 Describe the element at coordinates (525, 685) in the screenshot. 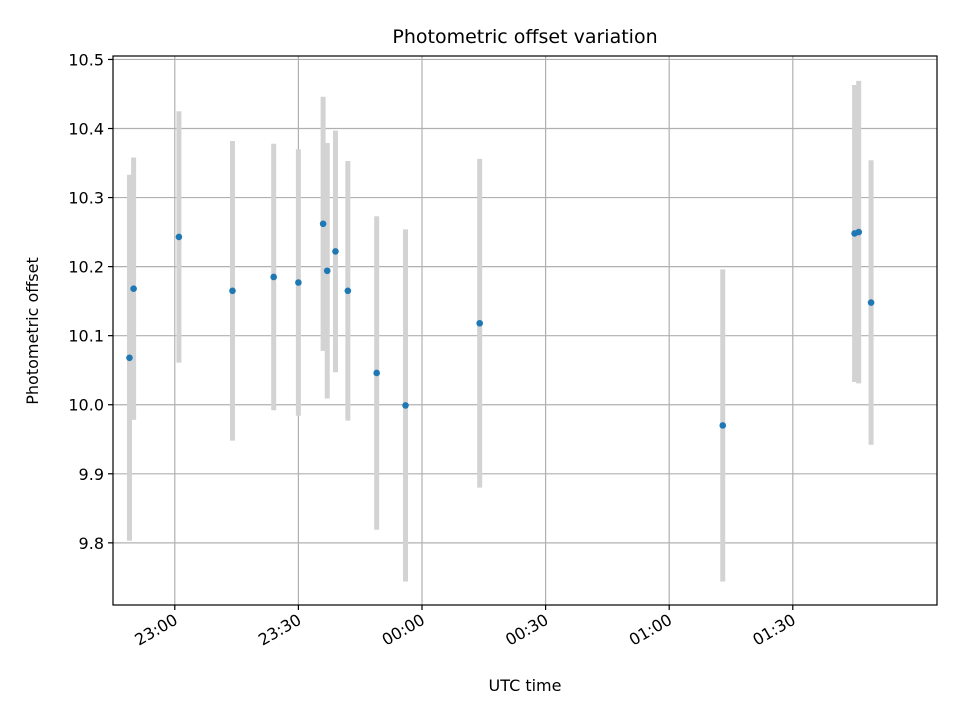

I see `x-axis-label: UTC time` at that location.